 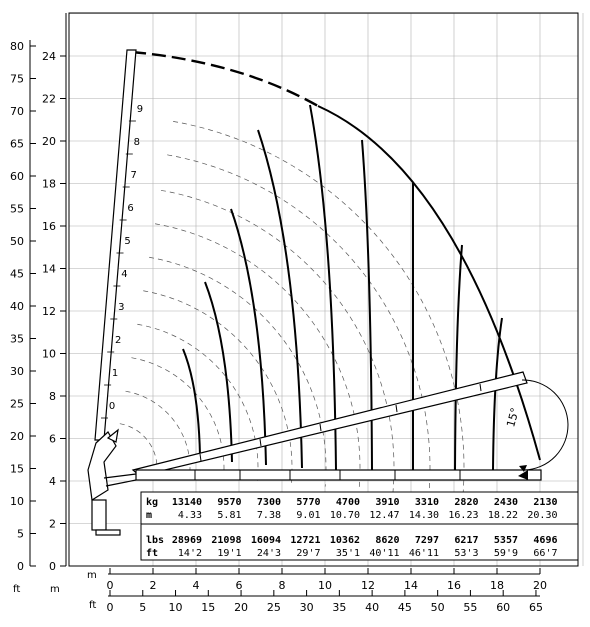 What do you see at coordinates (466, 553) in the screenshot?
I see `table-cell-ft: 53'3` at bounding box center [466, 553].